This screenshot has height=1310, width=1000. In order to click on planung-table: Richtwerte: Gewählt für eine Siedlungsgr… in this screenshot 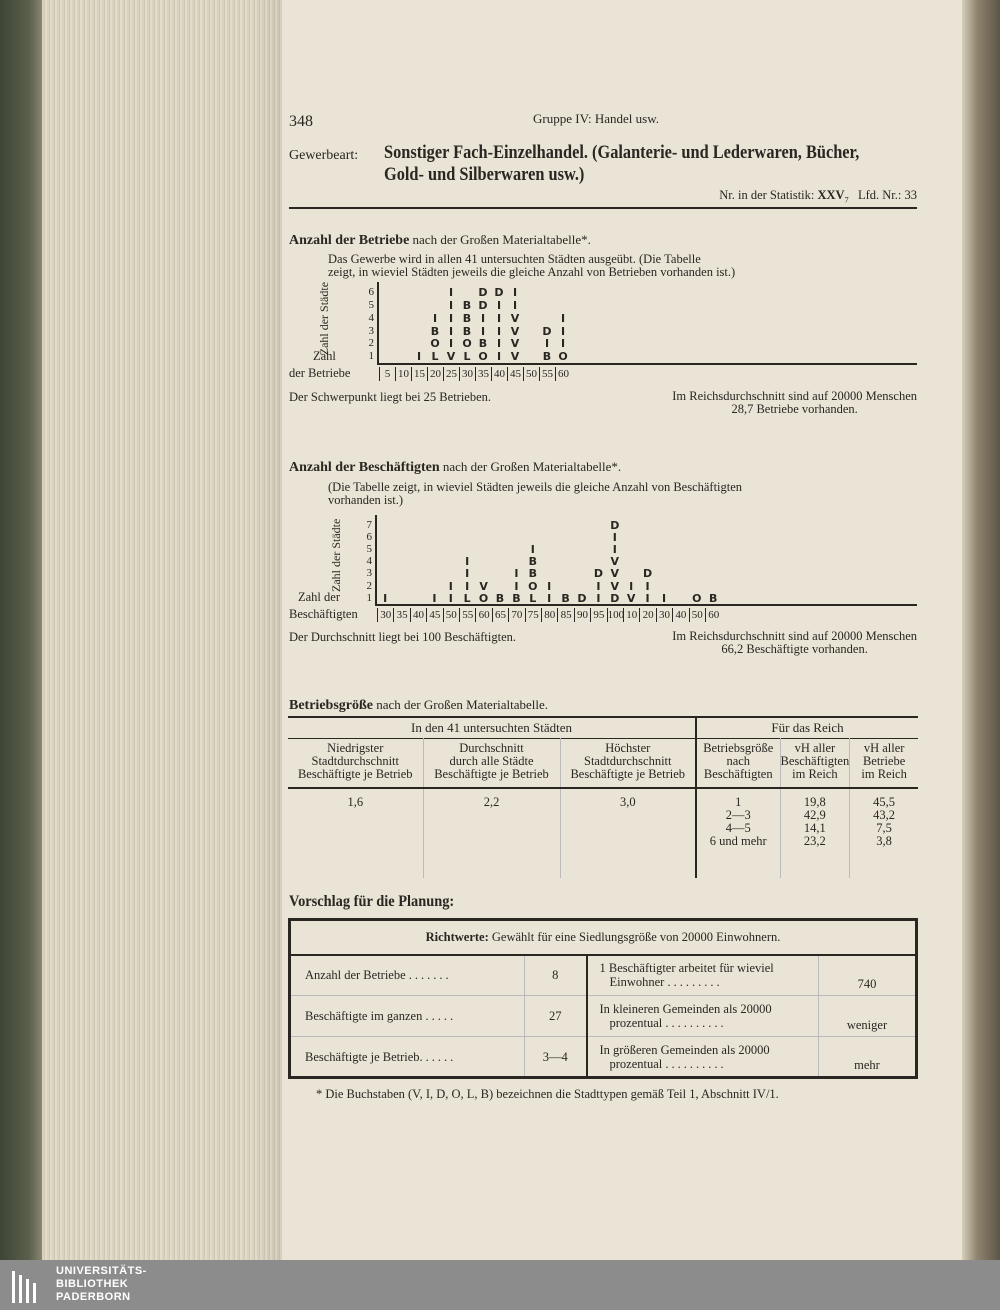, I will do `click(603, 998)`.